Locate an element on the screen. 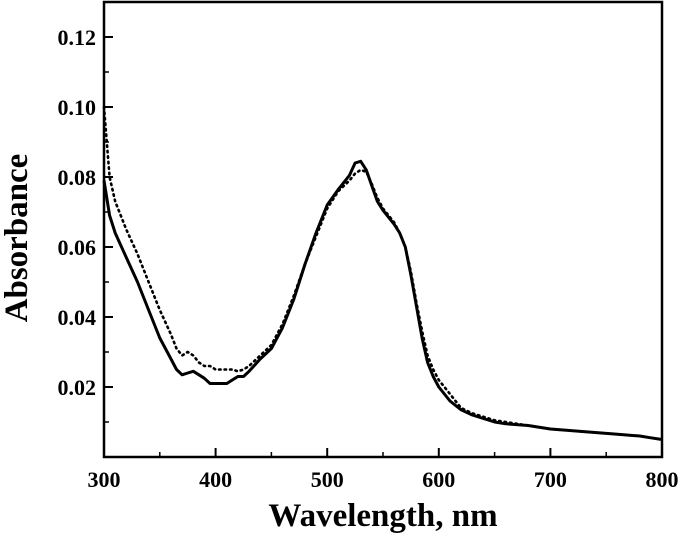 This screenshot has height=536, width=683. x-tick-label: 700 is located at coordinates (550, 479).